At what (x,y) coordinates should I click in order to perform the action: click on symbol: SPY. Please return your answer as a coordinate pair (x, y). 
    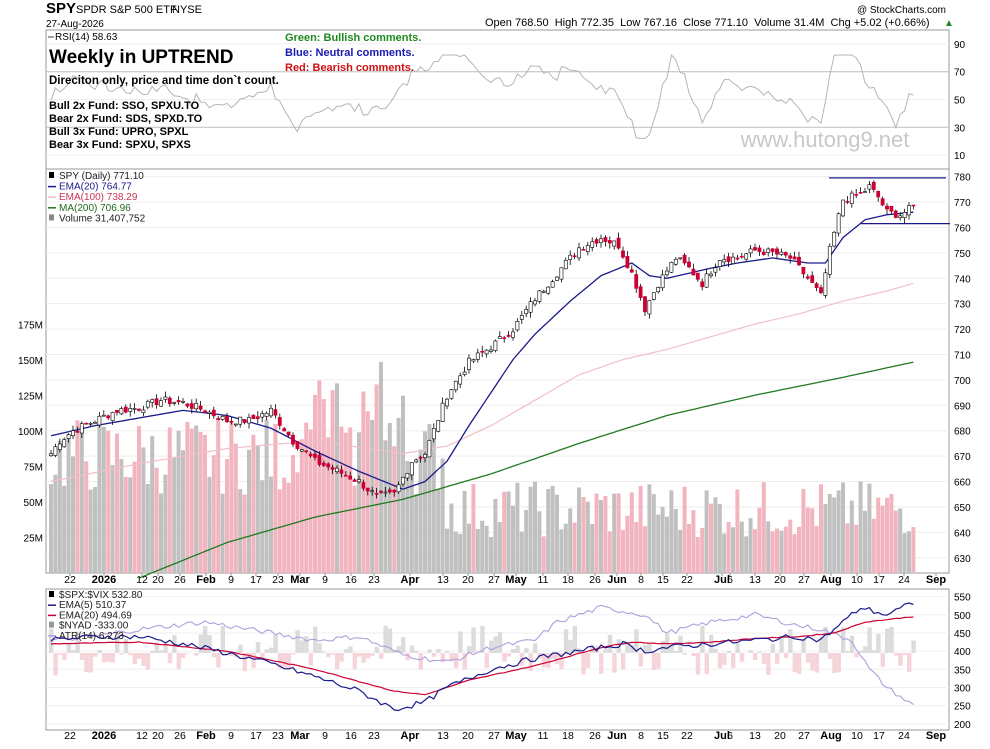
    Looking at the image, I should click on (61, 8).